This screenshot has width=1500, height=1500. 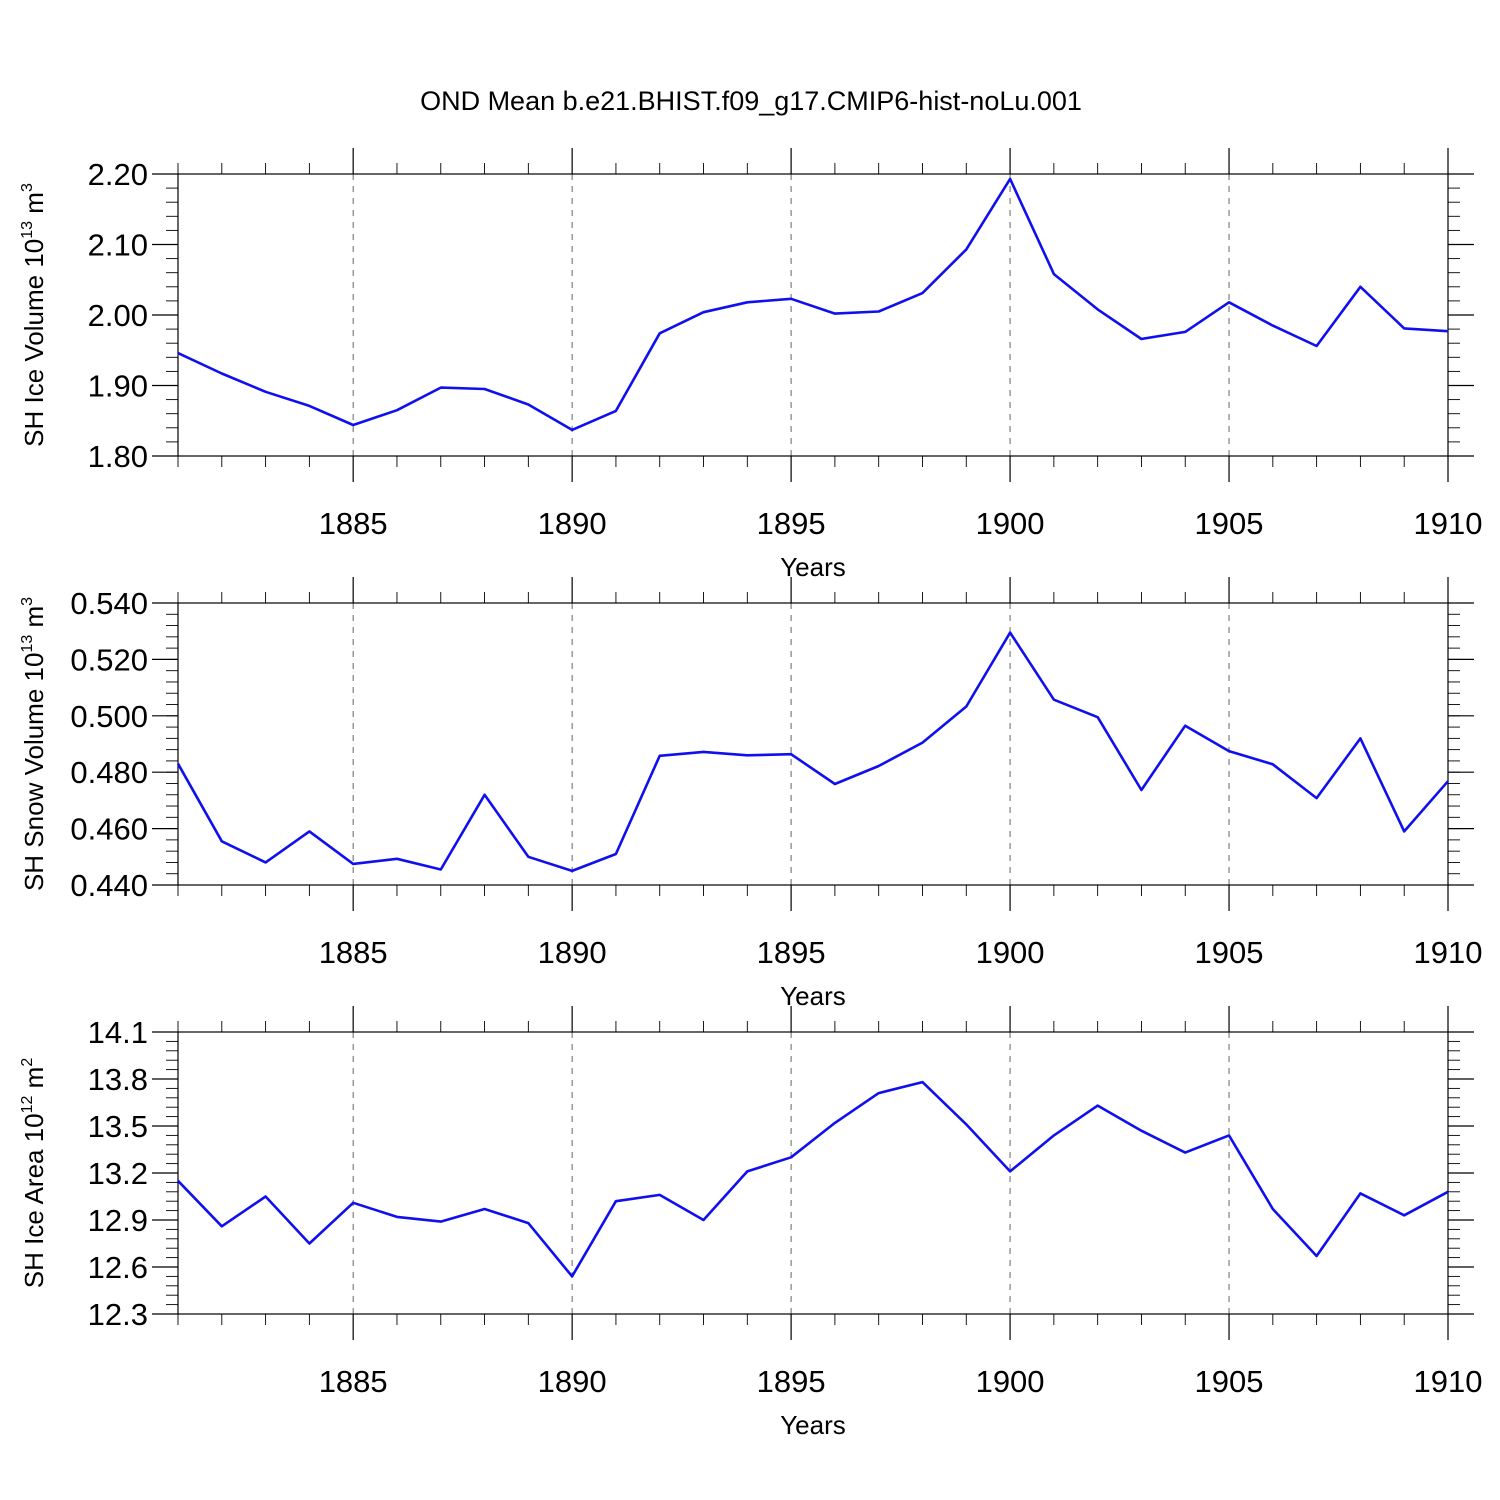 I want to click on y-tick-label: 2.20, so click(x=118, y=174).